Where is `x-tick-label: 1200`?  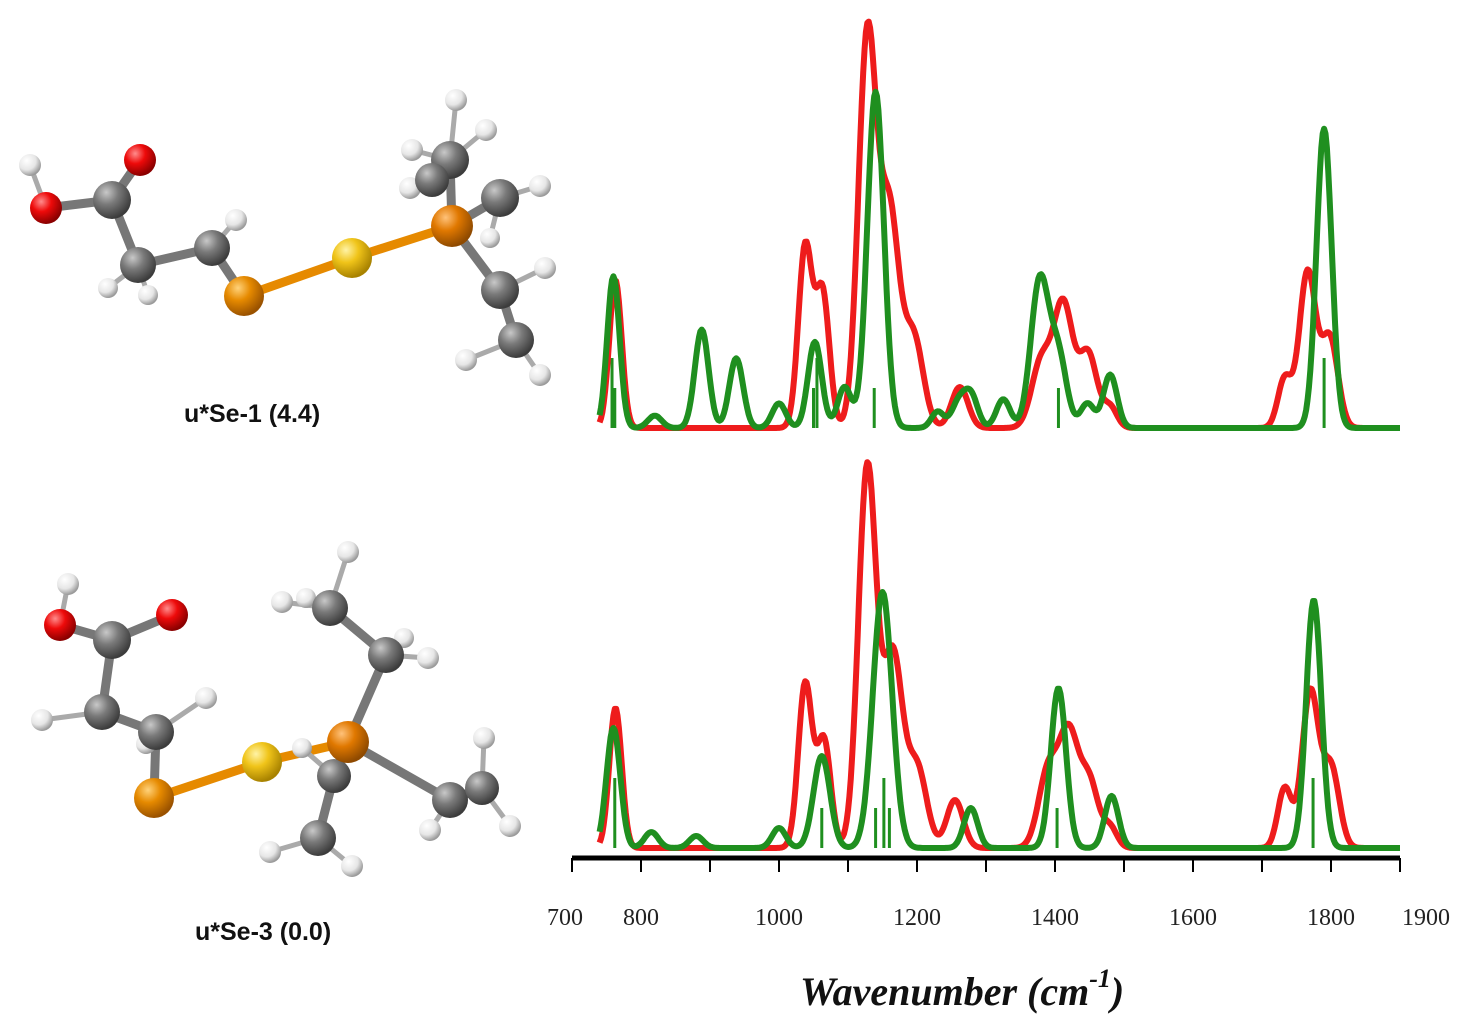
x-tick-label: 1200 is located at coordinates (917, 918).